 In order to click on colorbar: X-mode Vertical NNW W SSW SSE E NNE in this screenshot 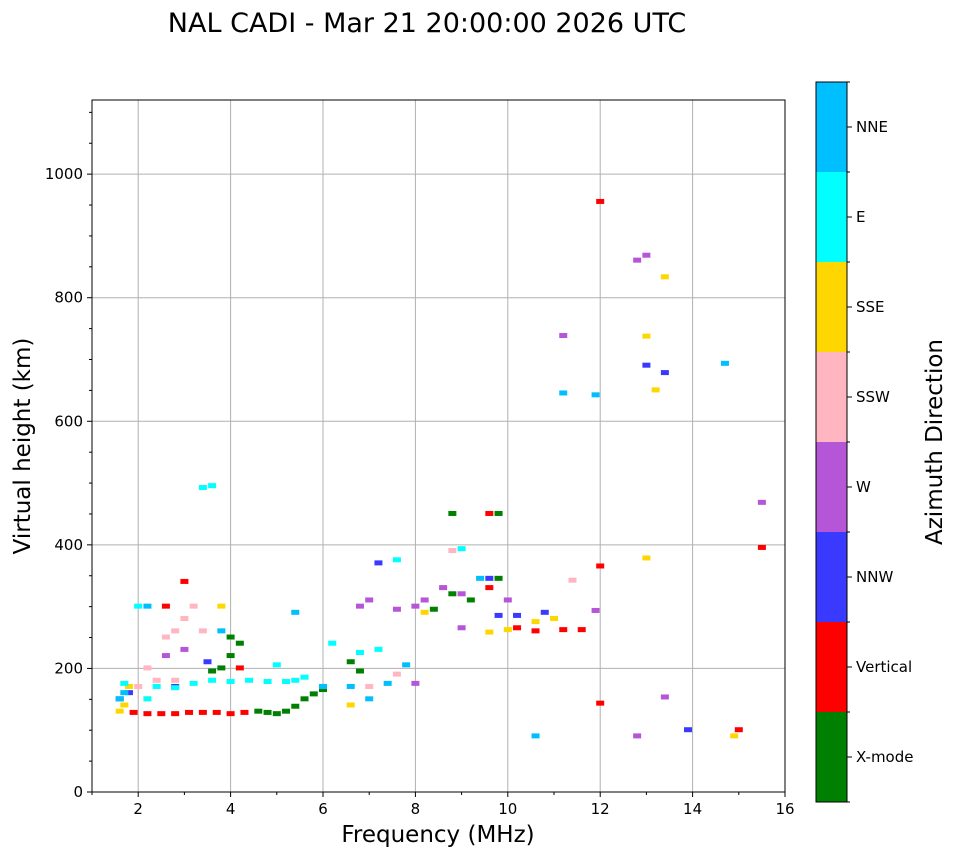, I will do `click(864, 442)`.